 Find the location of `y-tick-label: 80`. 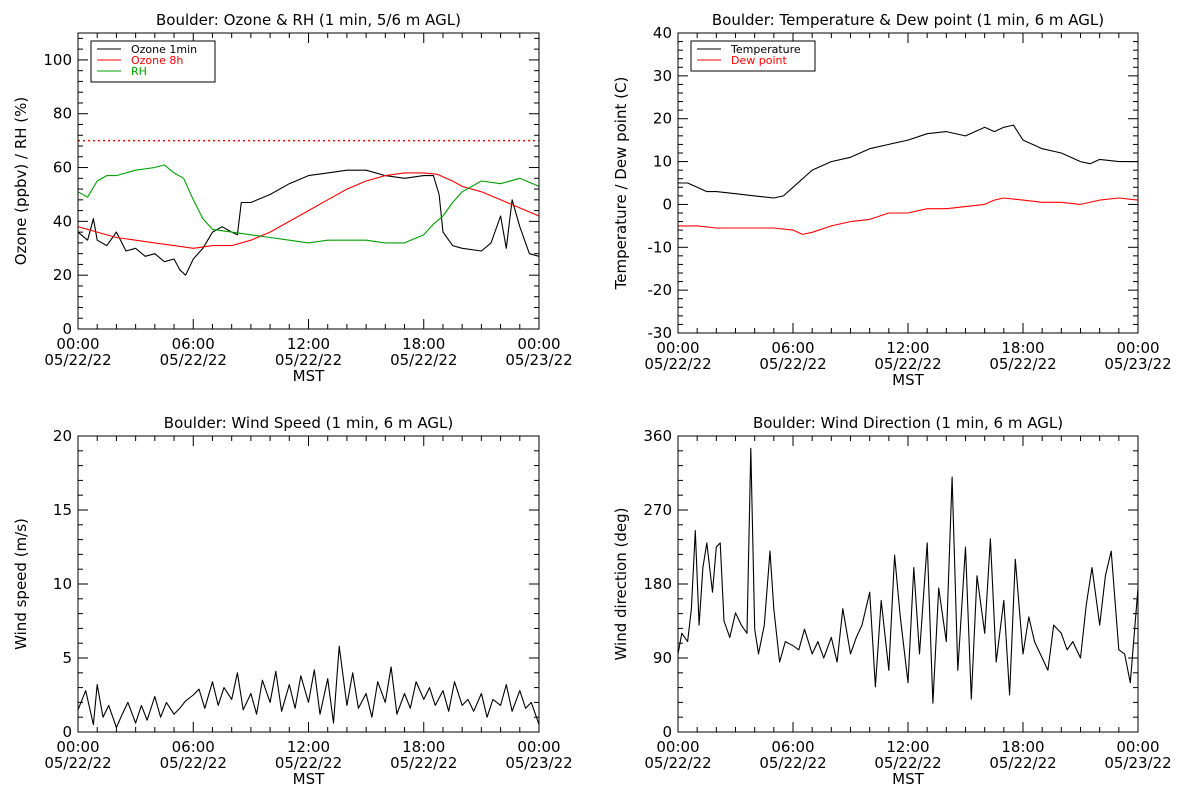

y-tick-label: 80 is located at coordinates (62, 114).